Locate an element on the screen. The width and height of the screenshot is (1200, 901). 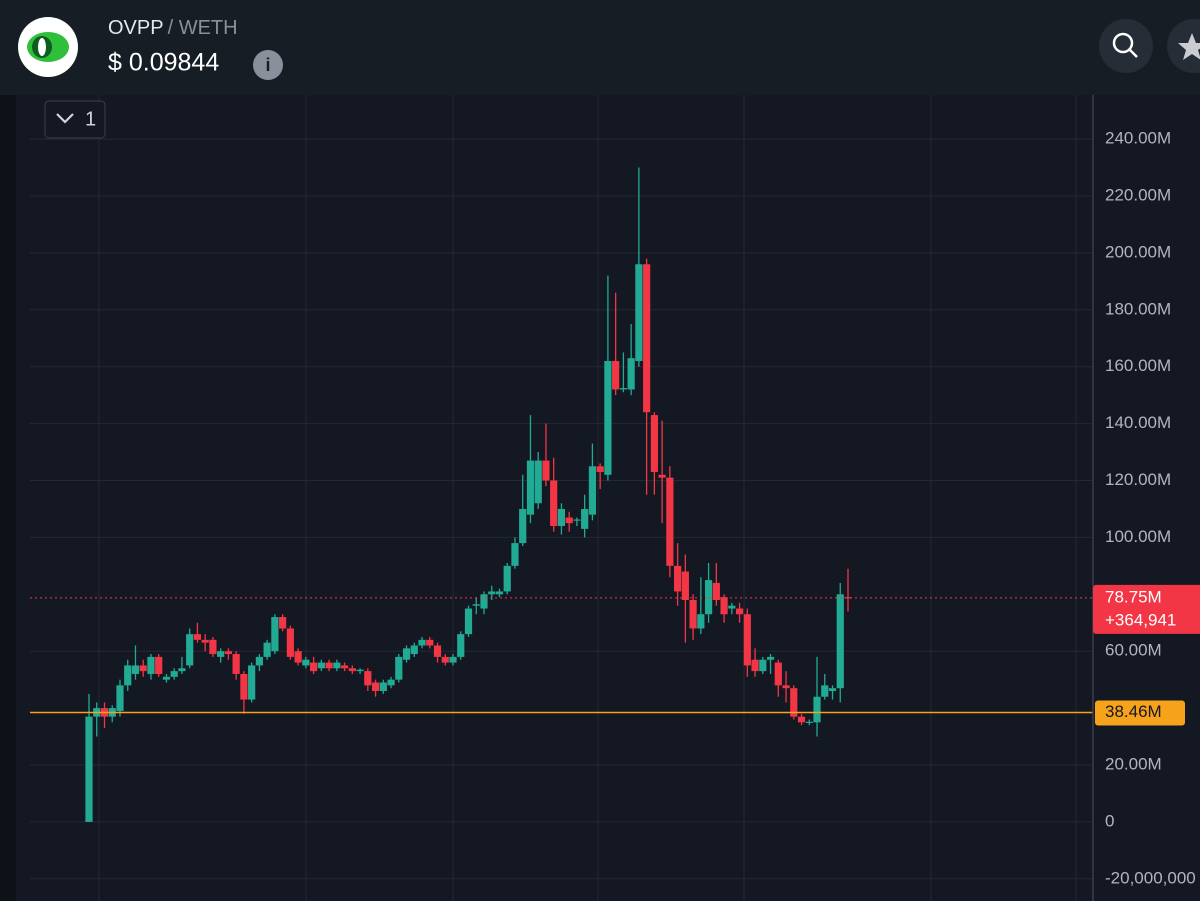
search-button is located at coordinates (1126, 46).